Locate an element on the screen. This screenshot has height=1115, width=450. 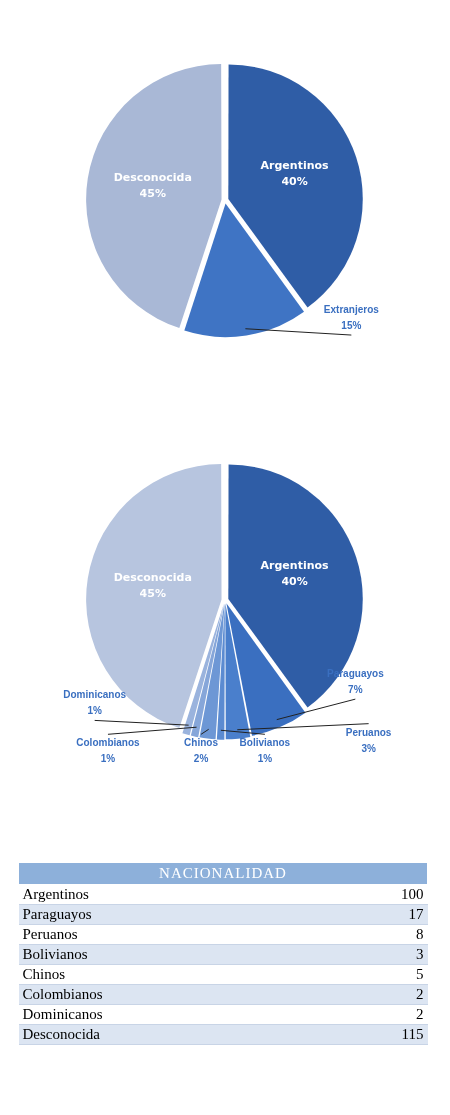
category-label: Paraguayos is located at coordinates (170, 914).